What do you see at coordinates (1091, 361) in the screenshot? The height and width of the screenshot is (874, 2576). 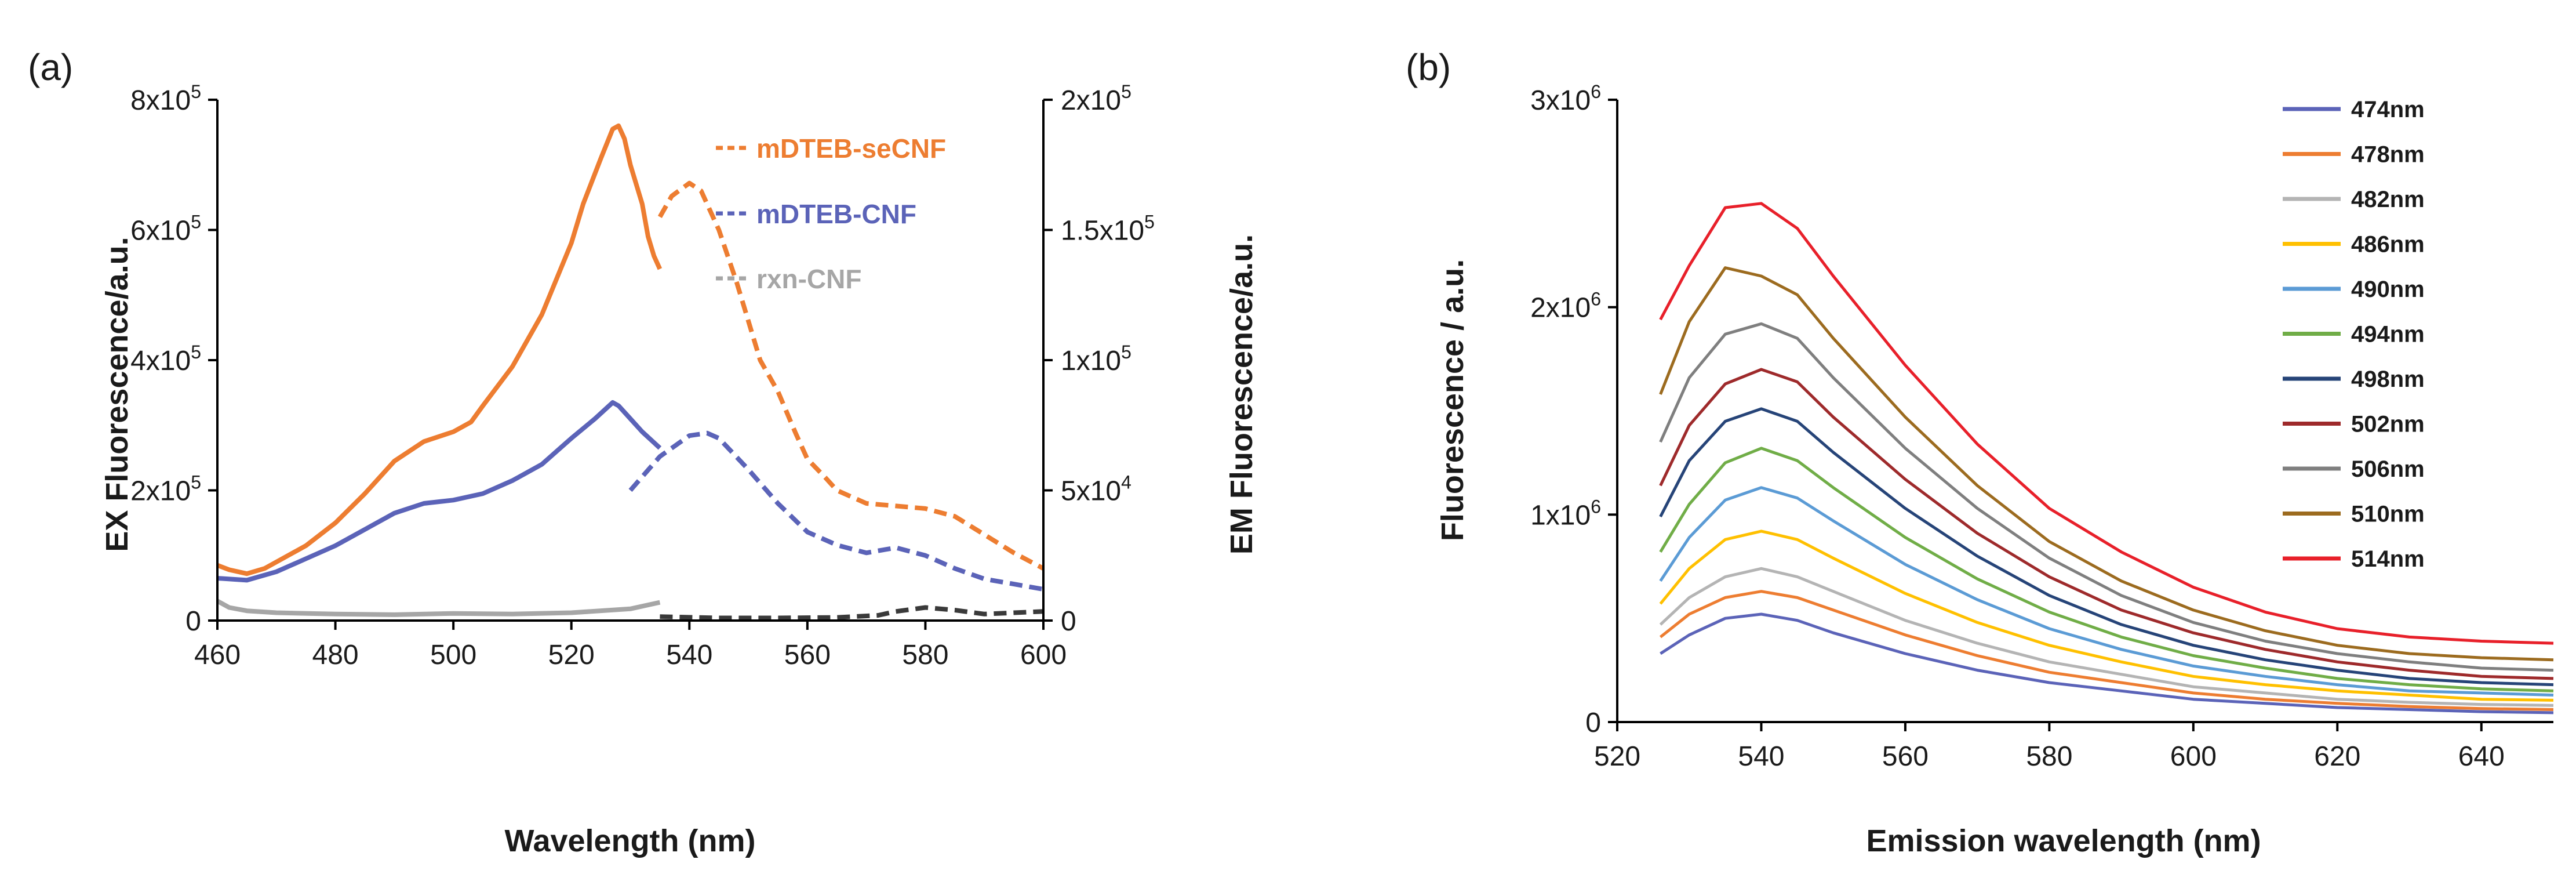 I see `y2-tick-label-base: 1x10` at bounding box center [1091, 361].